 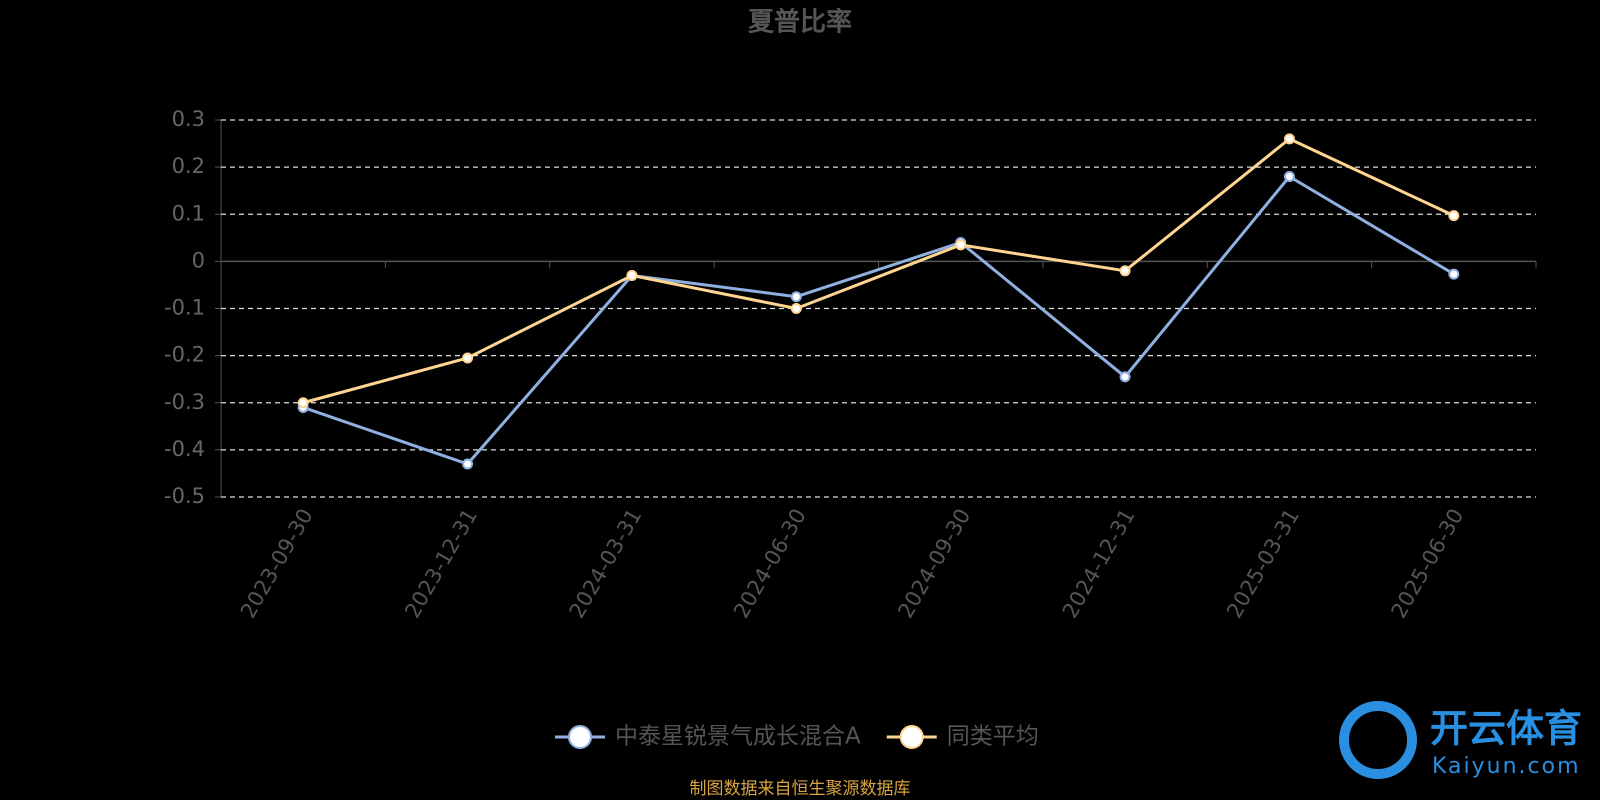 I want to click on source-note: 制图数据来自恒生聚源数据库, so click(x=800, y=789).